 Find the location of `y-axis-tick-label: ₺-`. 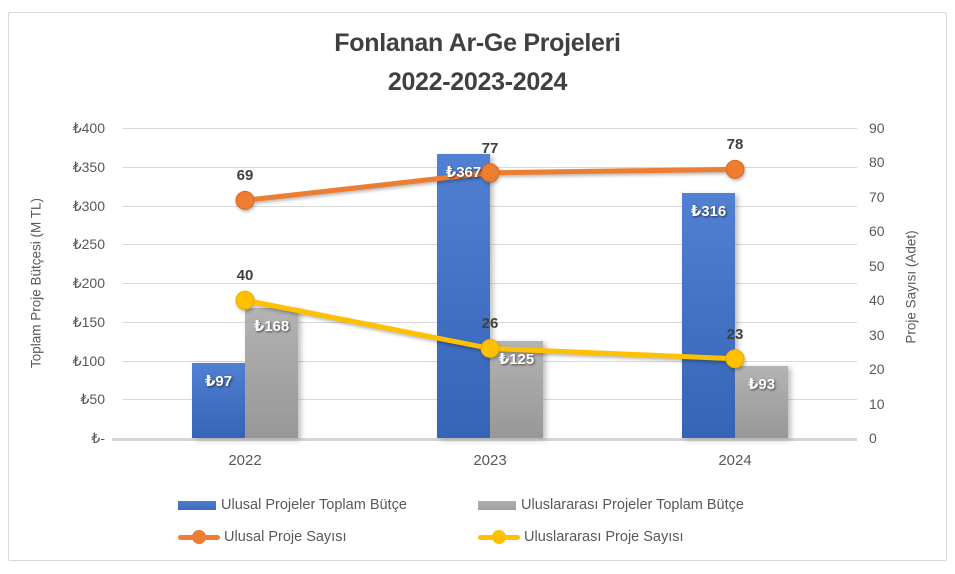

y-axis-tick-label: ₺- is located at coordinates (98, 438).